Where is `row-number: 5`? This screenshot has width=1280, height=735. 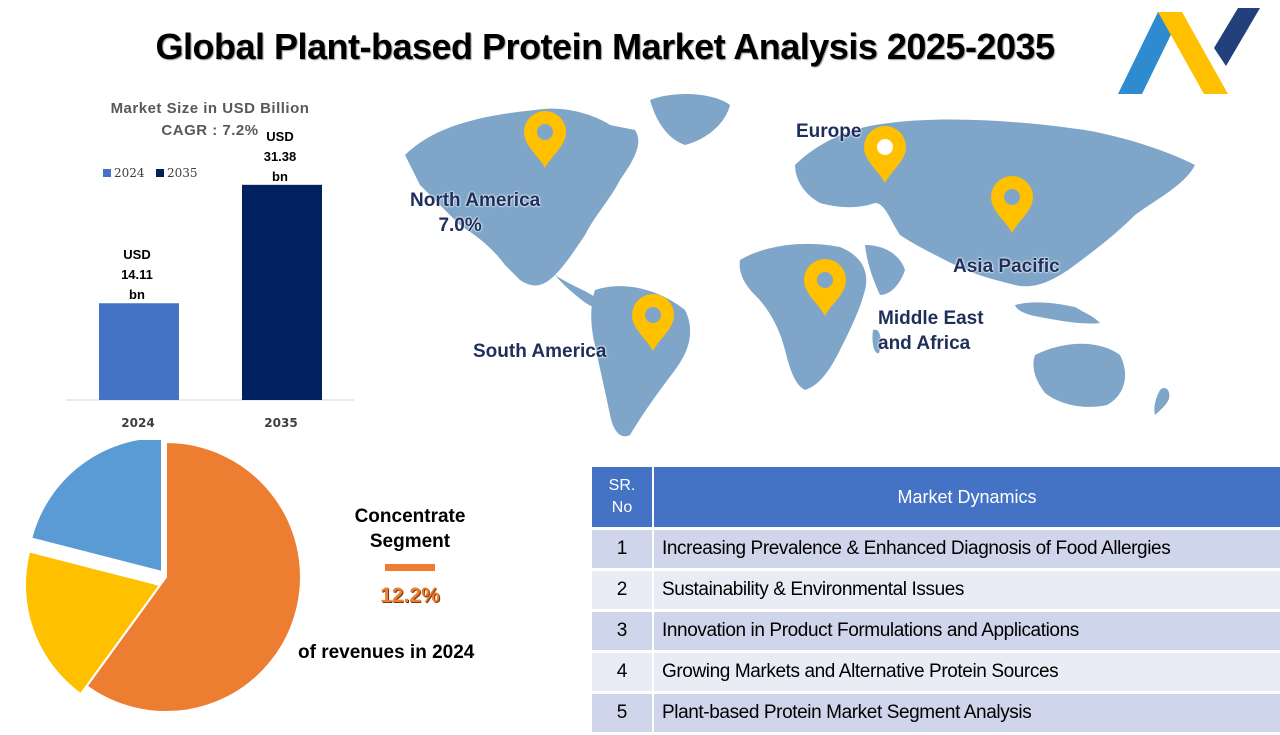 row-number: 5 is located at coordinates (623, 713).